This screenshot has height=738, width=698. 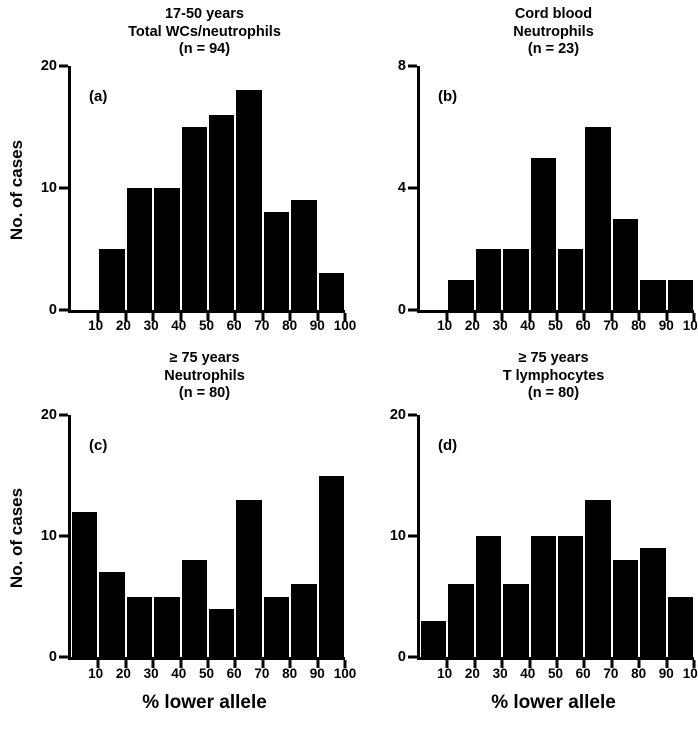 I want to click on title-line: Neutrophils, so click(x=553, y=31).